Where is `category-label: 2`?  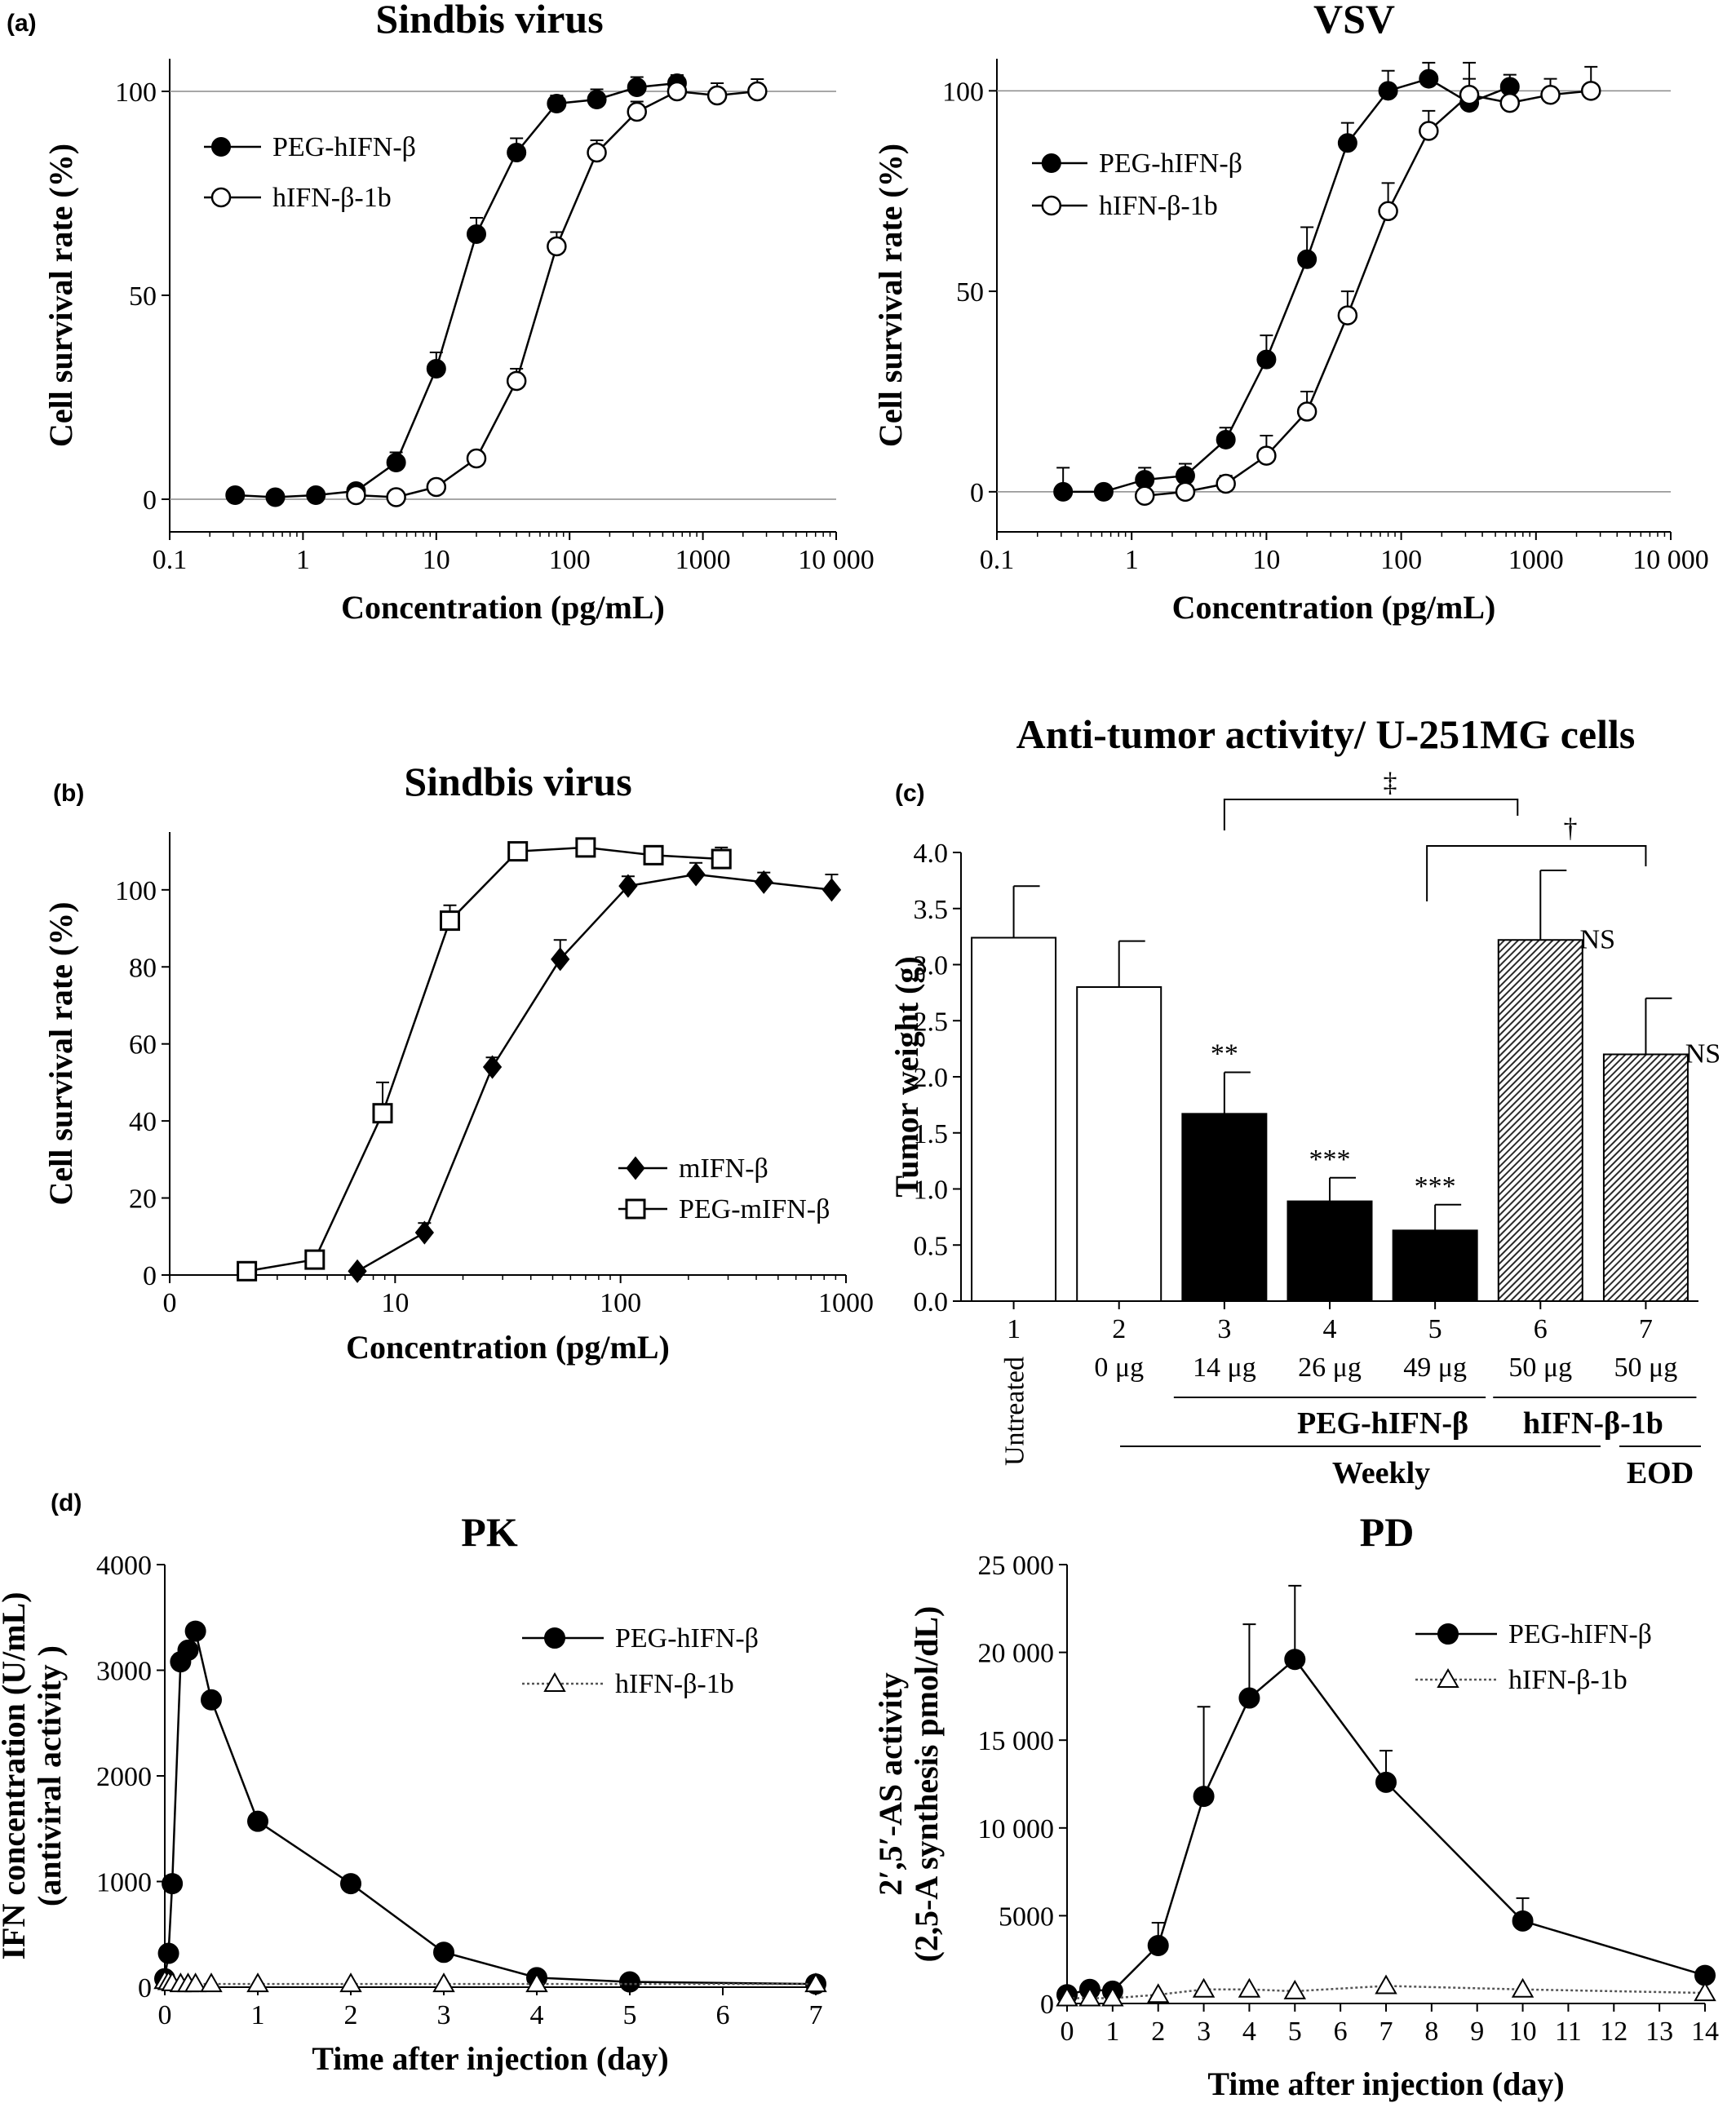
category-label: 2 is located at coordinates (1119, 1329).